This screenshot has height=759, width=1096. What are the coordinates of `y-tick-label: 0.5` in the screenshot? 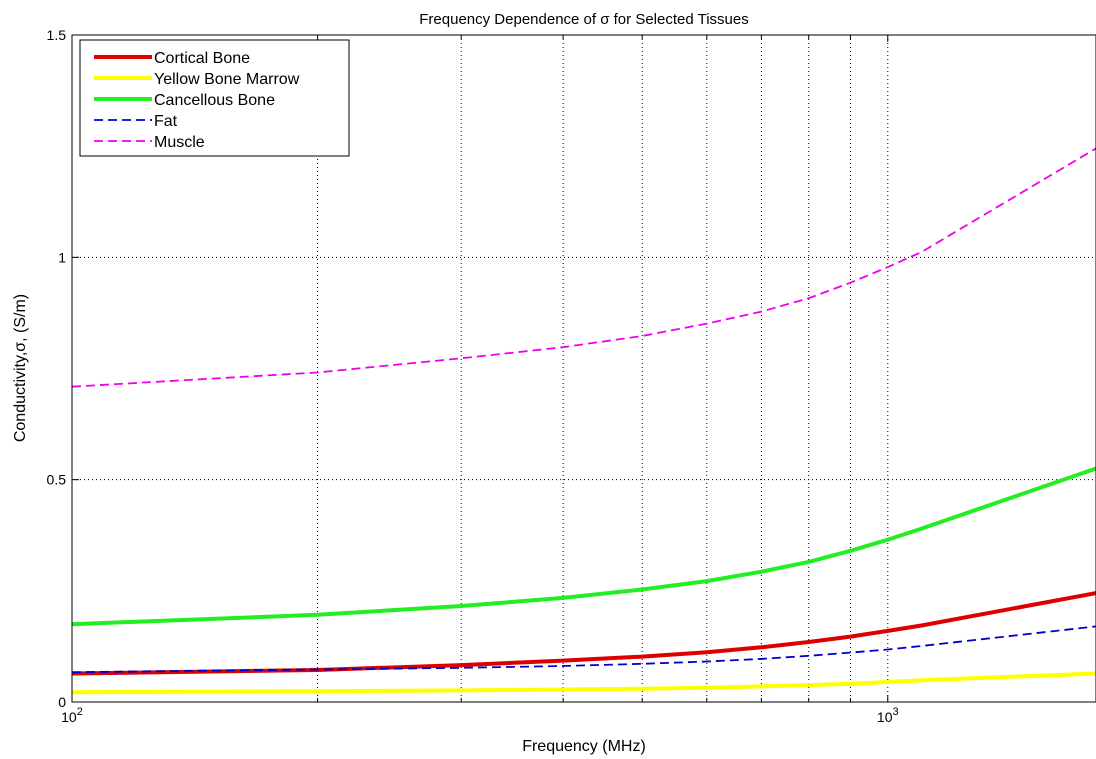 It's located at (57, 480).